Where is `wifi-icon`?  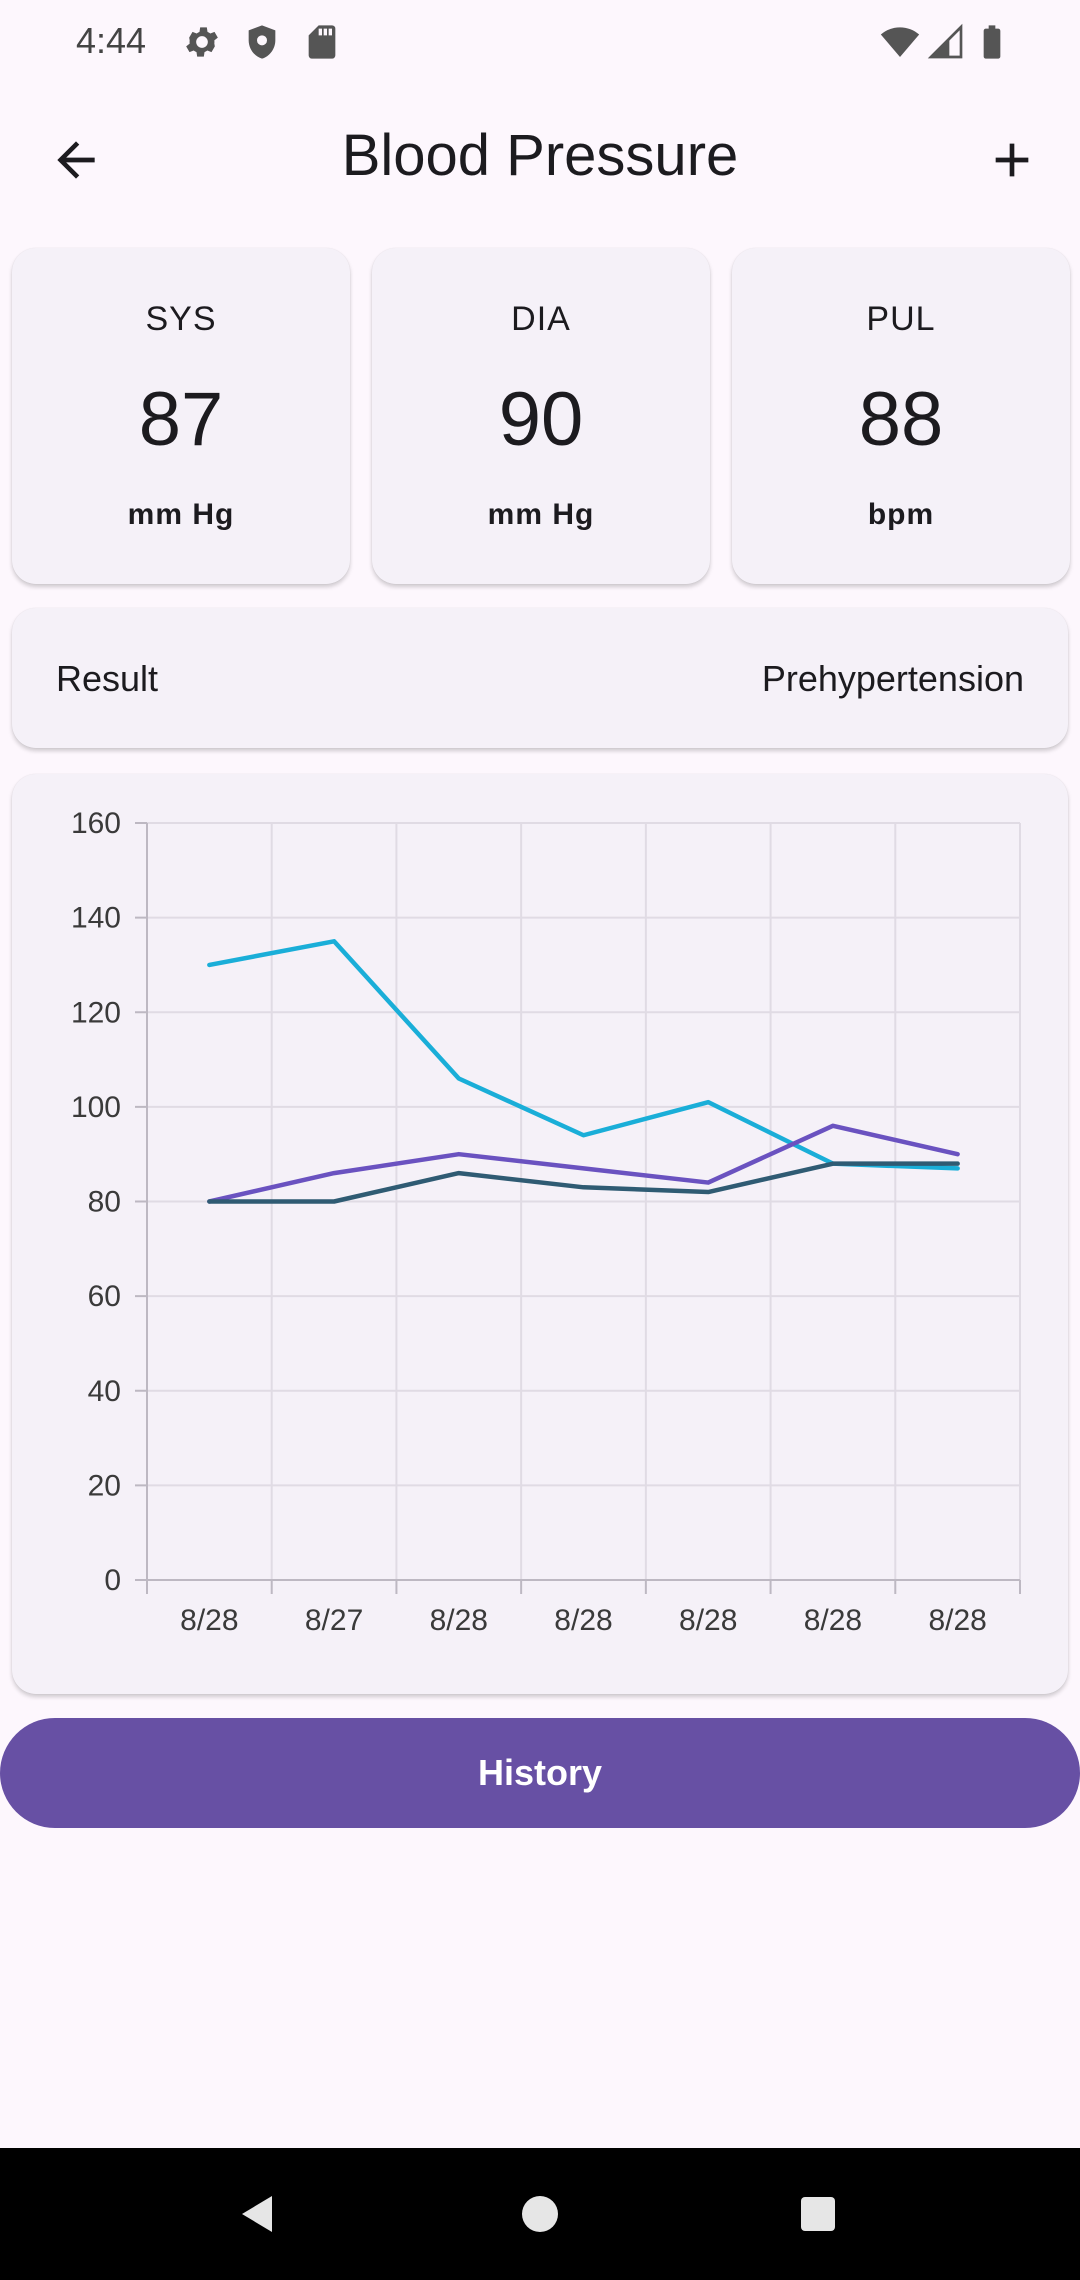
wifi-icon is located at coordinates (900, 42).